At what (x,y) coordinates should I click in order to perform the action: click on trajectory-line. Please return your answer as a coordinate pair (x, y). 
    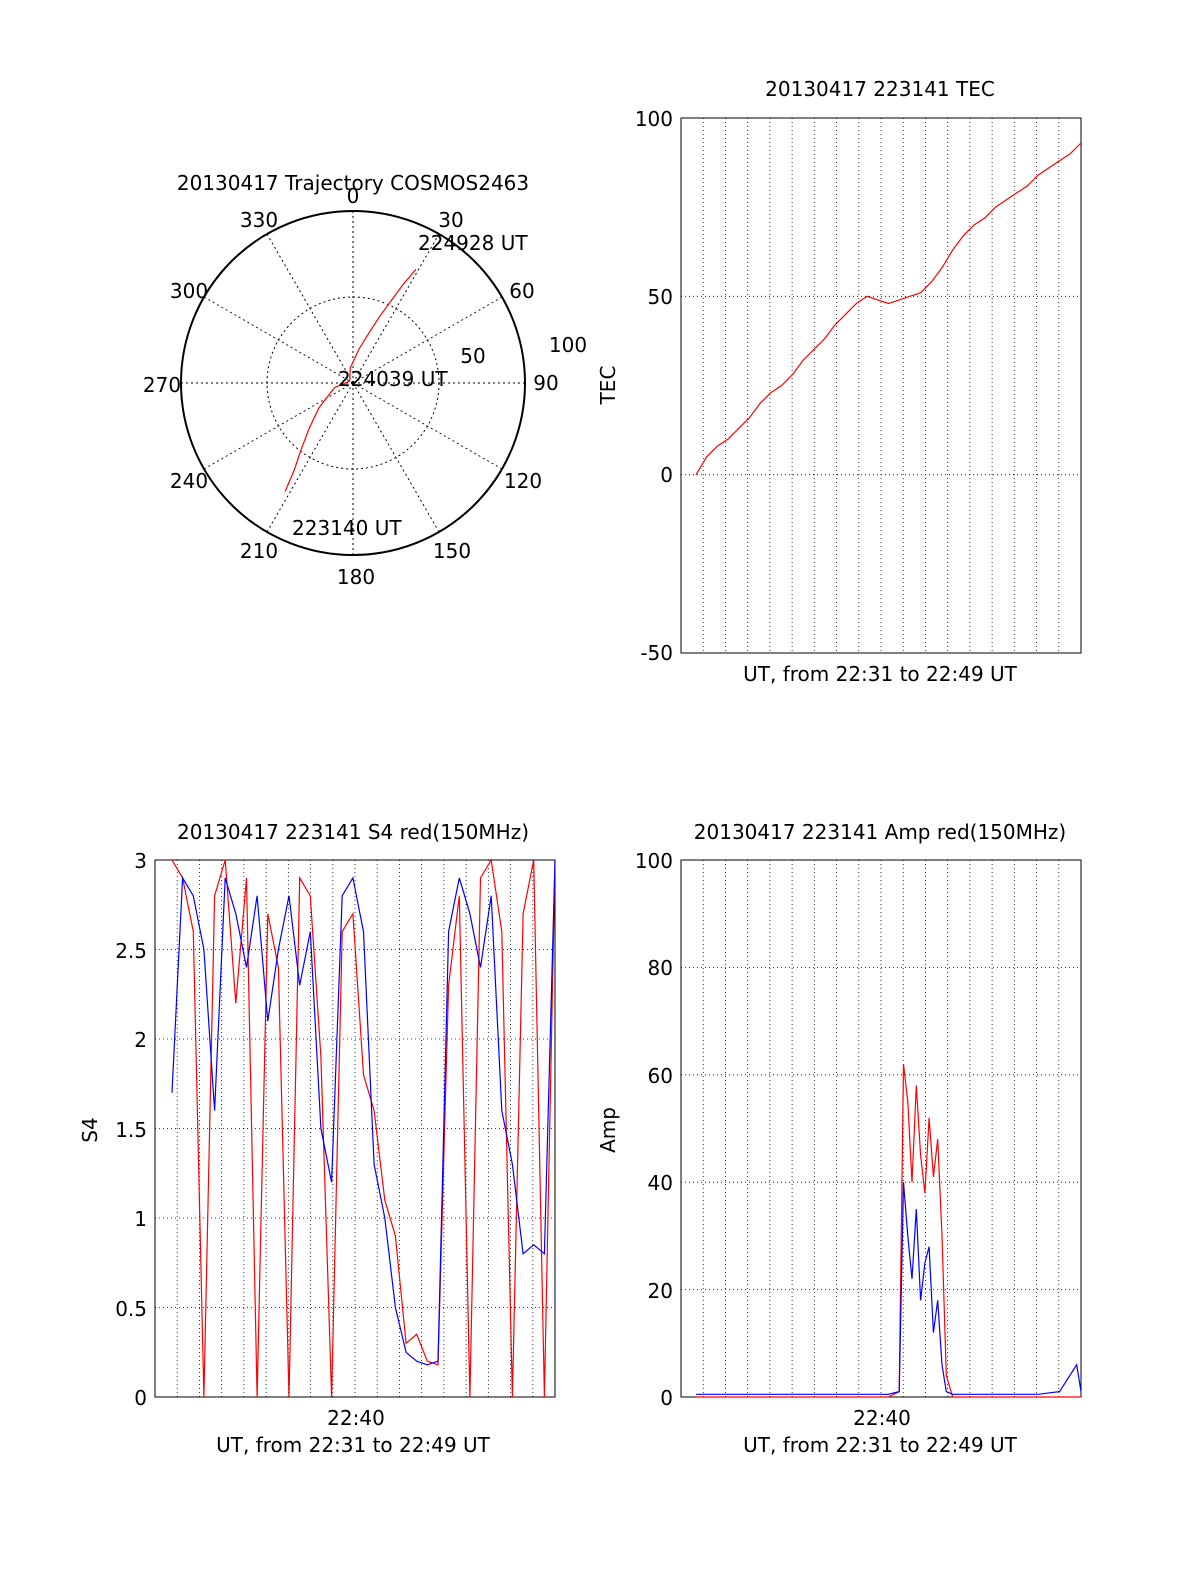
    Looking at the image, I should click on (350, 380).